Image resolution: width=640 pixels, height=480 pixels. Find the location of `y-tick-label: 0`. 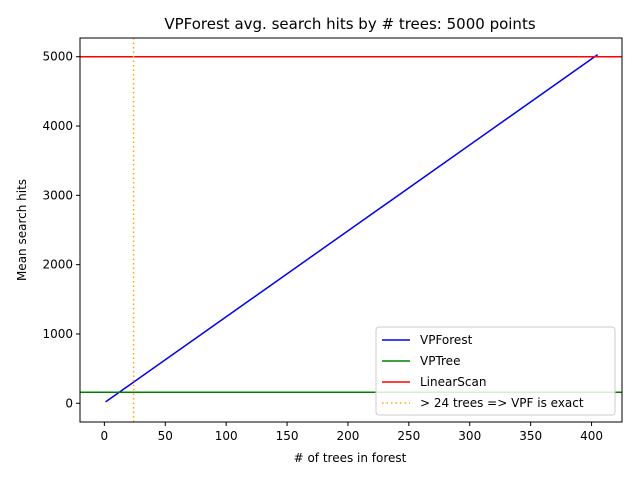

y-tick-label: 0 is located at coordinates (69, 403).